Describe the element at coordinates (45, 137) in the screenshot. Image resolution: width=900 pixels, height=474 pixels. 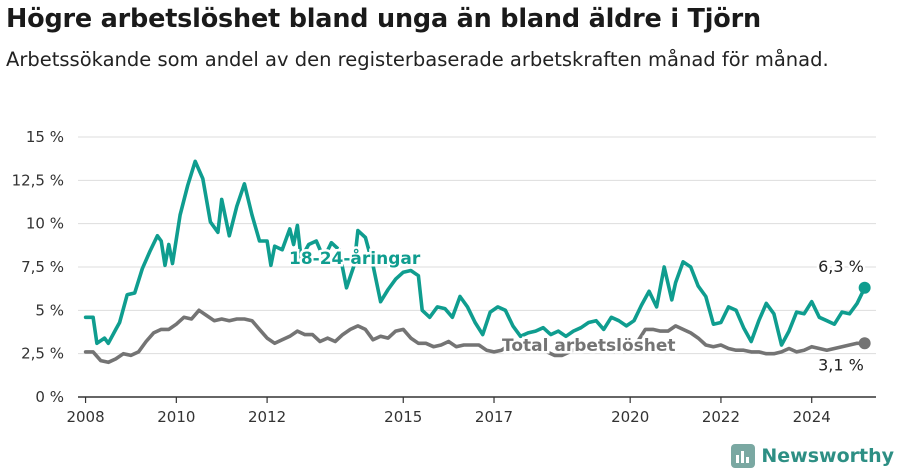
I see `y-tick-label: 15 %` at that location.